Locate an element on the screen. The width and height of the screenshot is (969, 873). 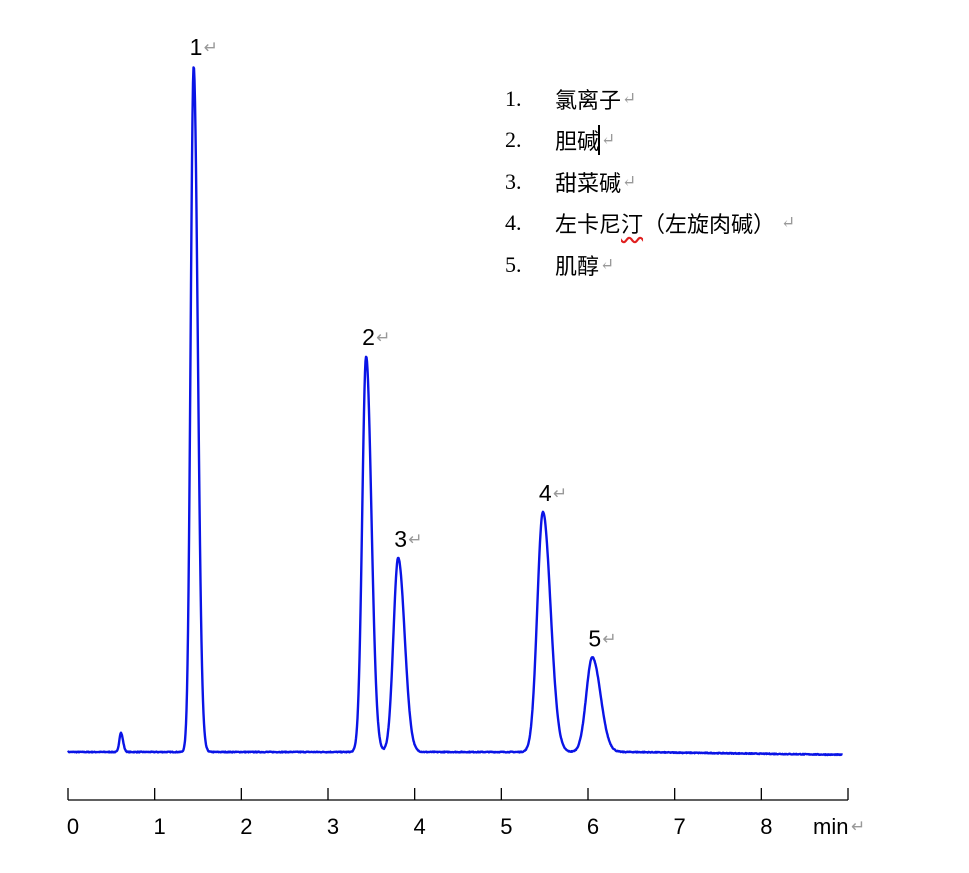
legend-item: 4. 左卡尼汀（左旋肉碱） ↵ is located at coordinates (650, 224).